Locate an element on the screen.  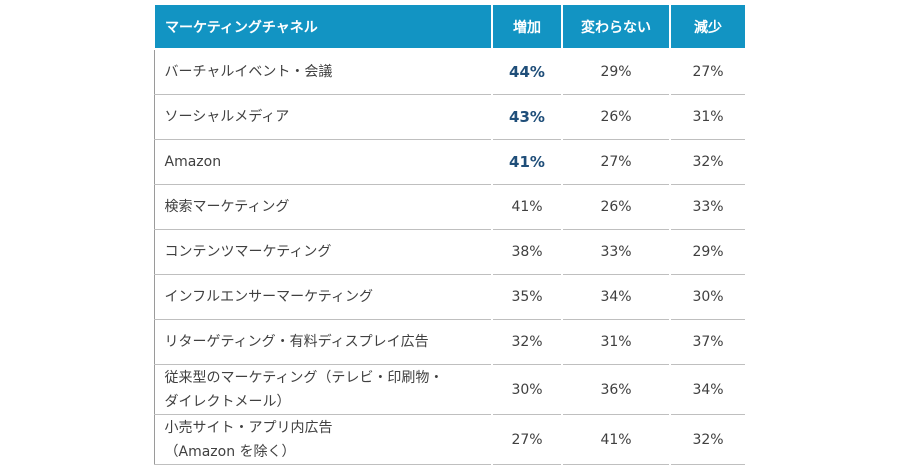
table-row: コンテンツマーケティング 38% 33% 29% is located at coordinates (450, 252).